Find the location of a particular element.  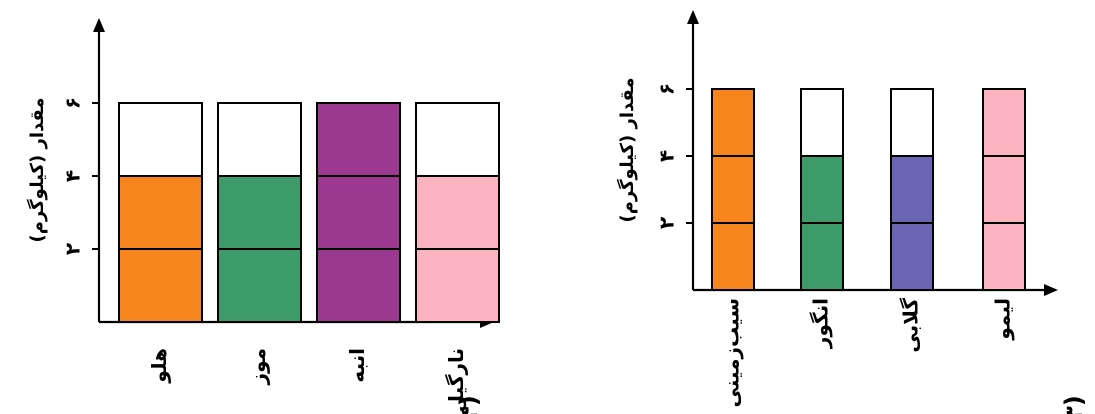

category-label: سیب‌زمینی is located at coordinates (732, 352).